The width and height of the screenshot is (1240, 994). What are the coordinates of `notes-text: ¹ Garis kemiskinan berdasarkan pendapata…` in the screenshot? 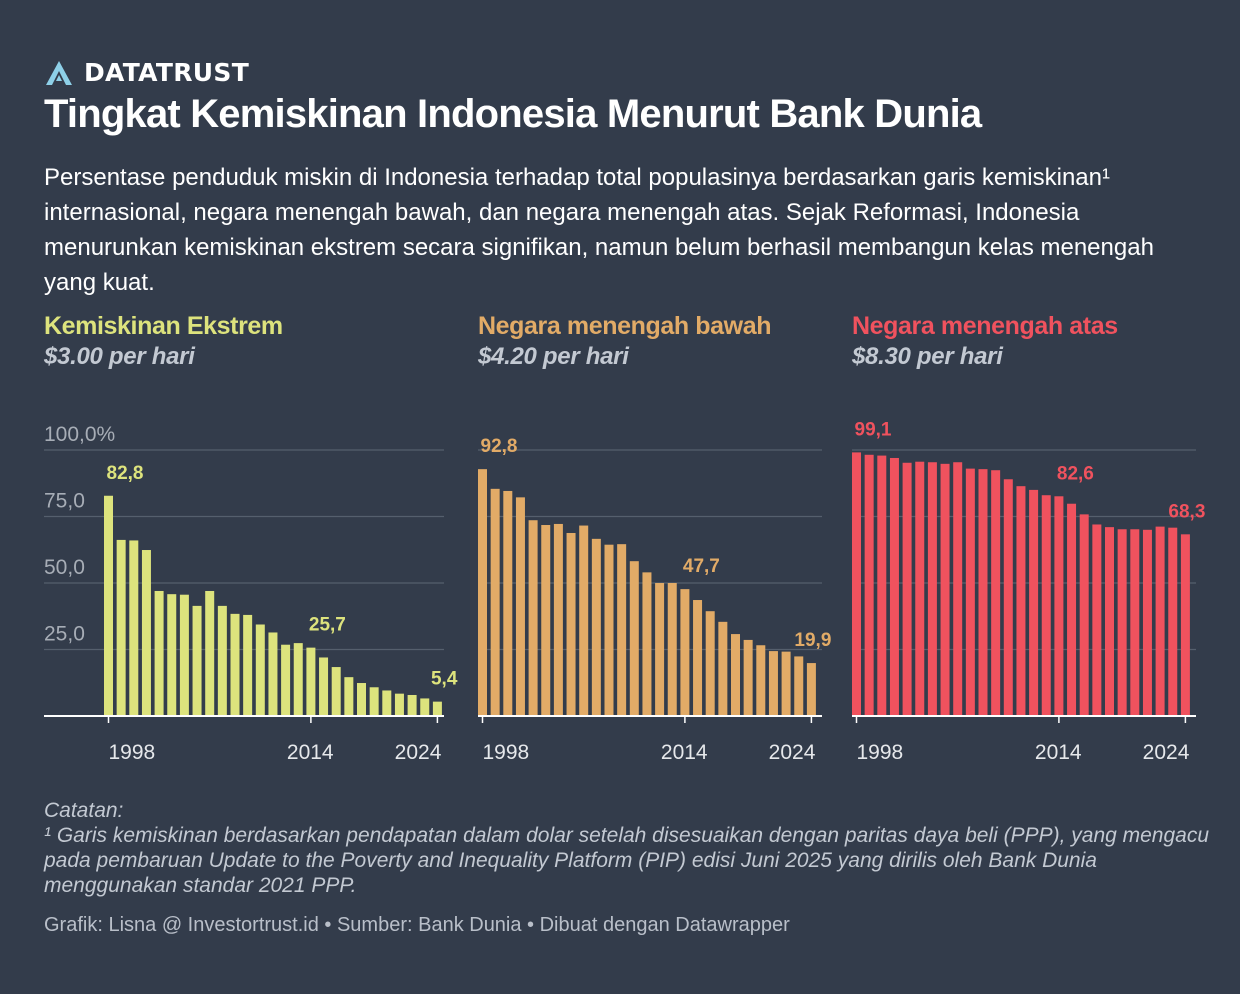 It's located at (627, 860).